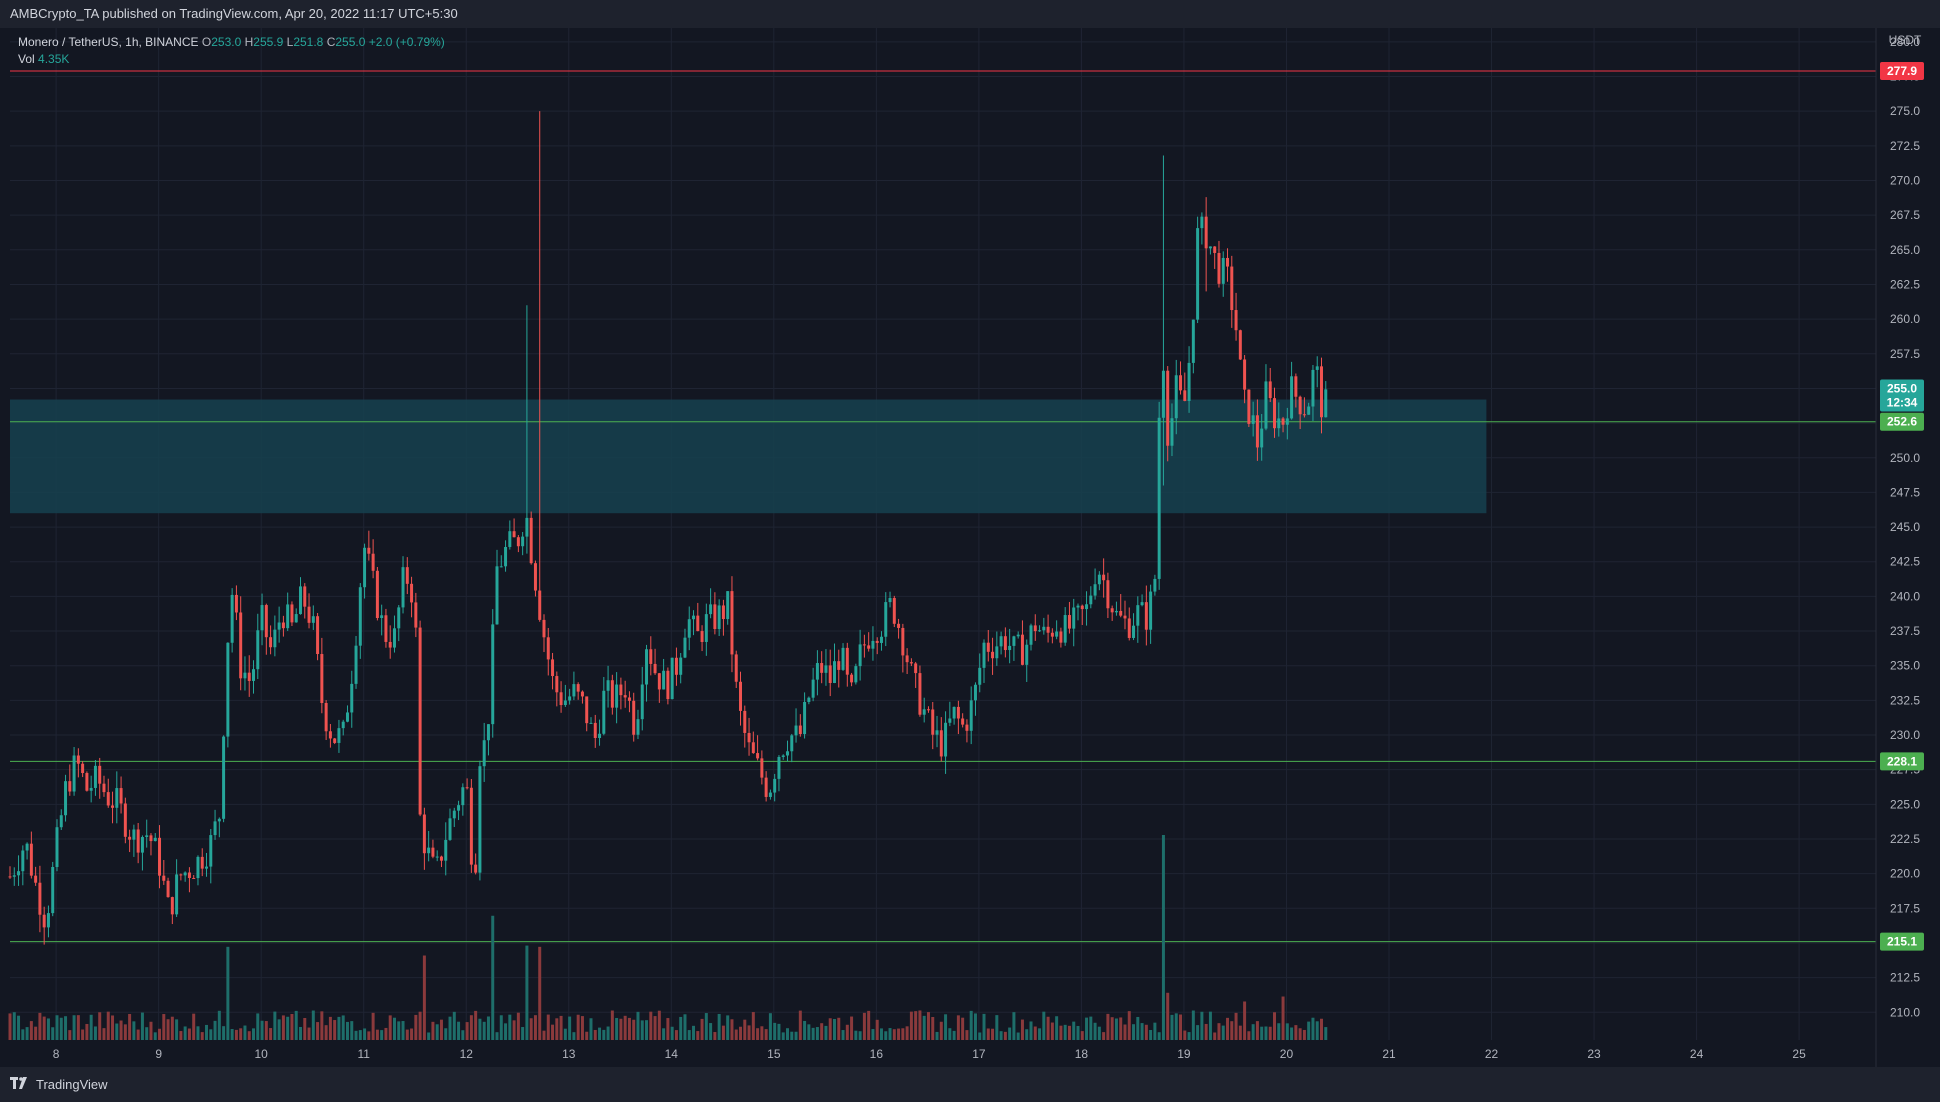  What do you see at coordinates (938, 1057) in the screenshot?
I see `time-axis: 8 9 10 11 12 13 14 15 16 17 18 19 20 21 22 23 24 25` at bounding box center [938, 1057].